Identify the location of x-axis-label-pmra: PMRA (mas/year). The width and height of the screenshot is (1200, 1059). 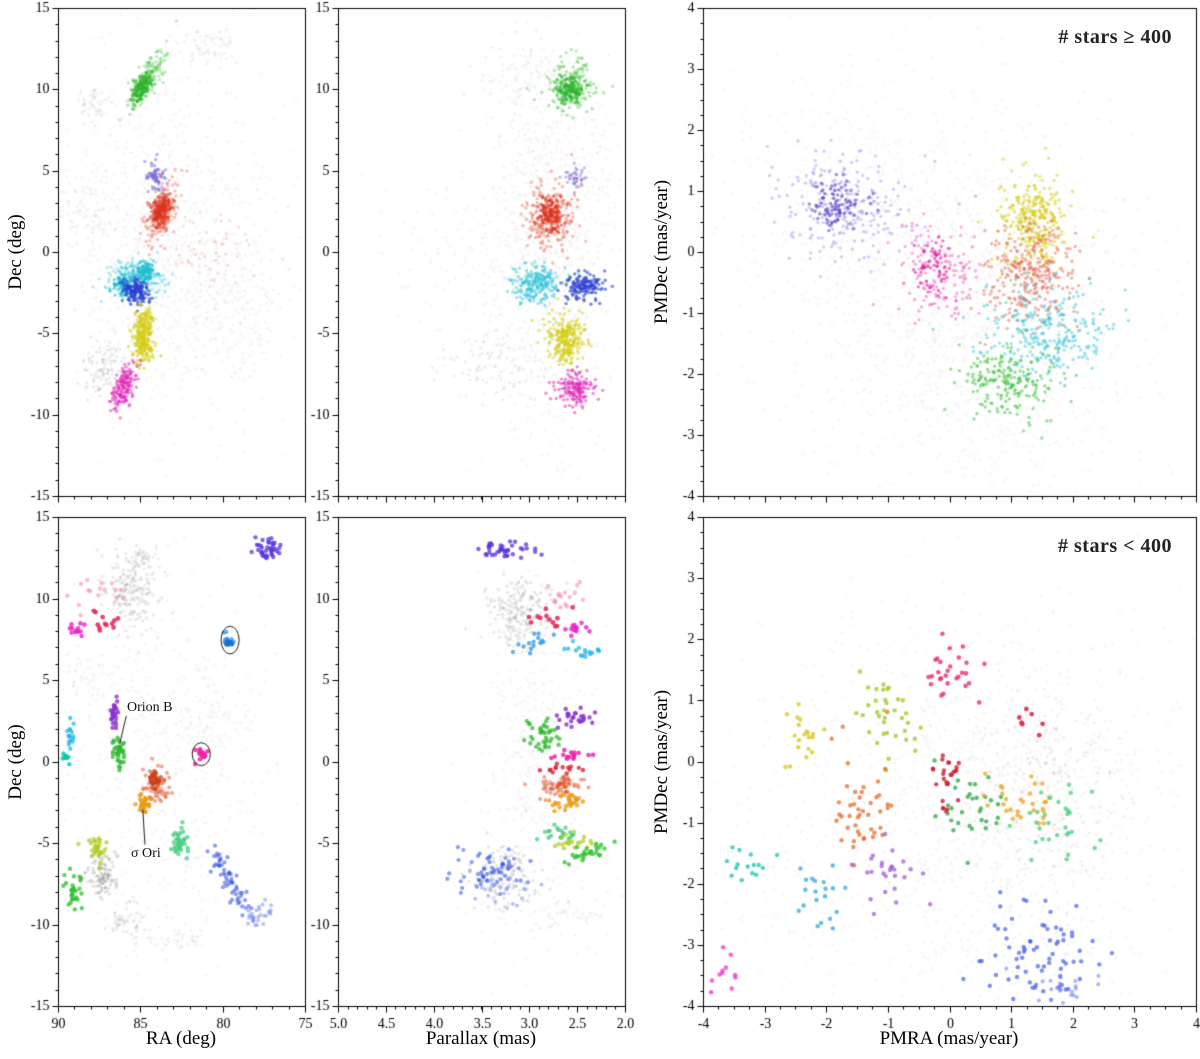
(949, 1038).